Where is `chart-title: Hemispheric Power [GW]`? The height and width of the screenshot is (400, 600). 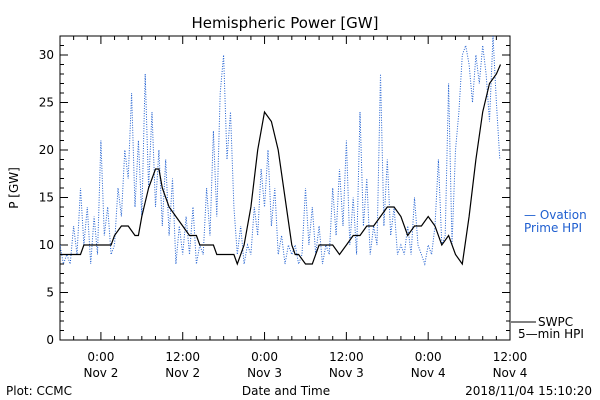
chart-title: Hemispheric Power [GW] is located at coordinates (285, 23).